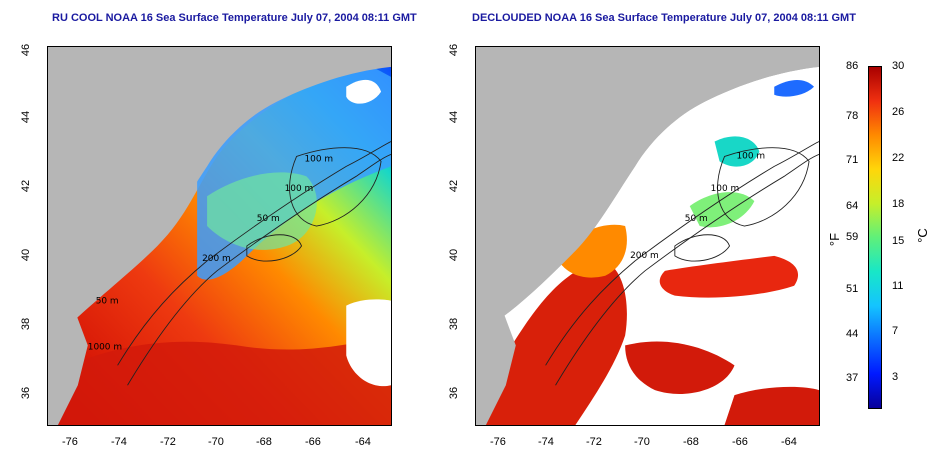  What do you see at coordinates (26, 324) in the screenshot?
I see `left-lat-tick-38: 38` at bounding box center [26, 324].